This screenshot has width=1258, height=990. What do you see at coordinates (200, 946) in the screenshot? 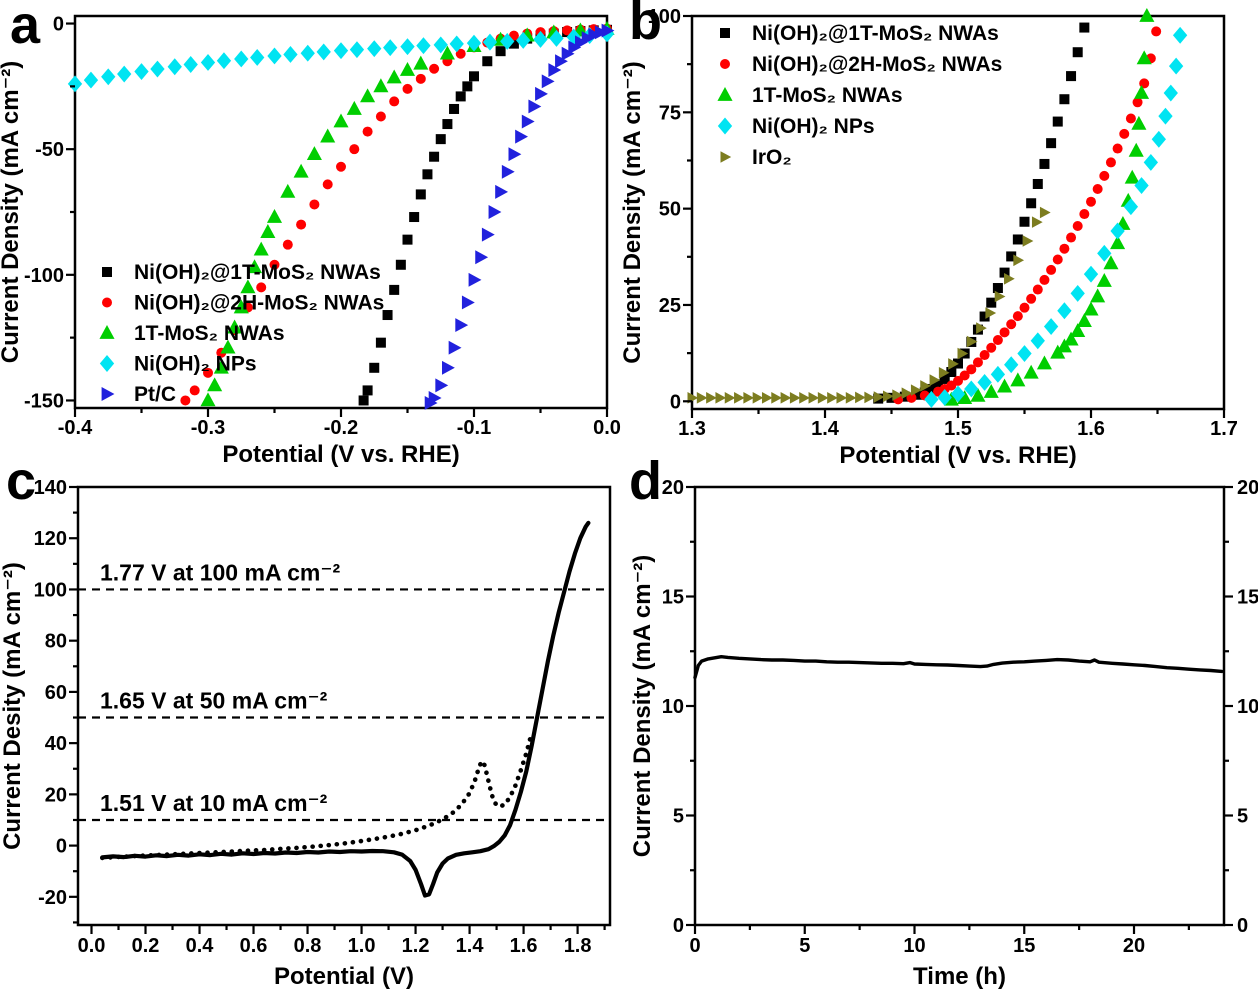
I see `x-tick-label: 0.4` at bounding box center [200, 946].